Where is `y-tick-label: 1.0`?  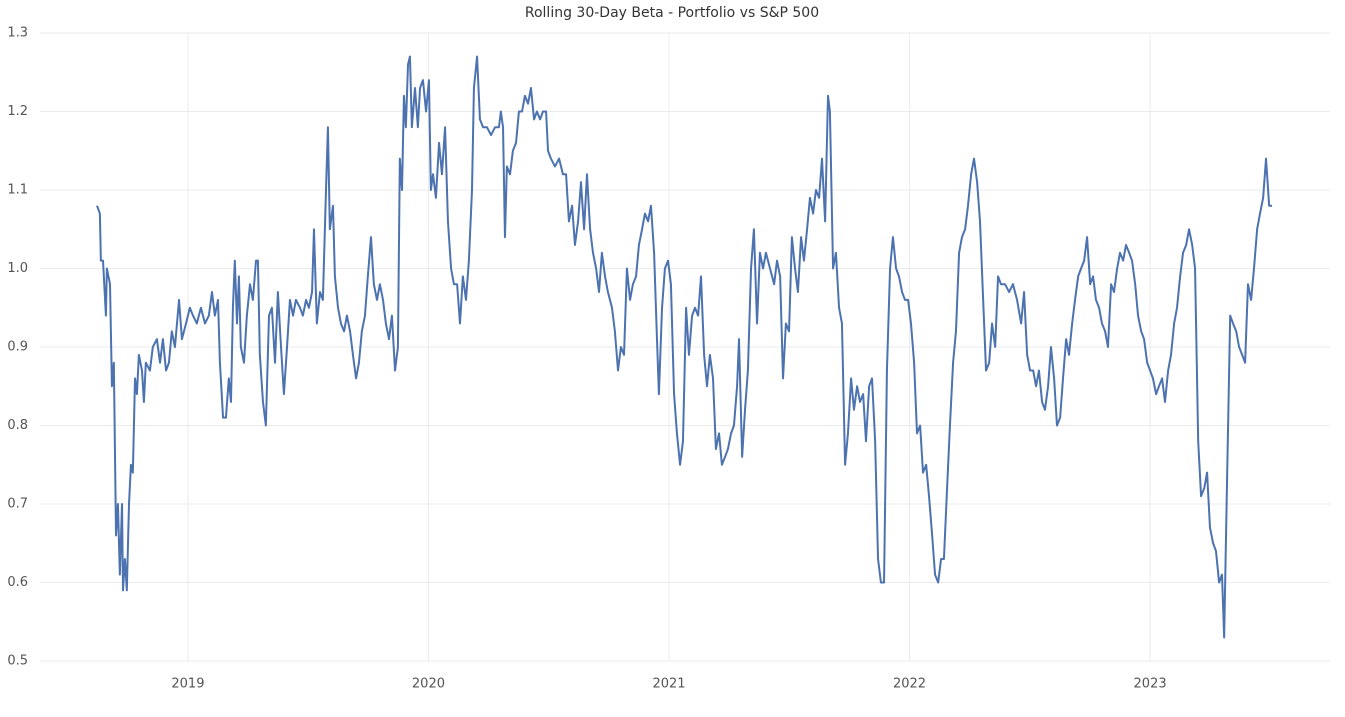 y-tick-label: 1.0 is located at coordinates (17, 268).